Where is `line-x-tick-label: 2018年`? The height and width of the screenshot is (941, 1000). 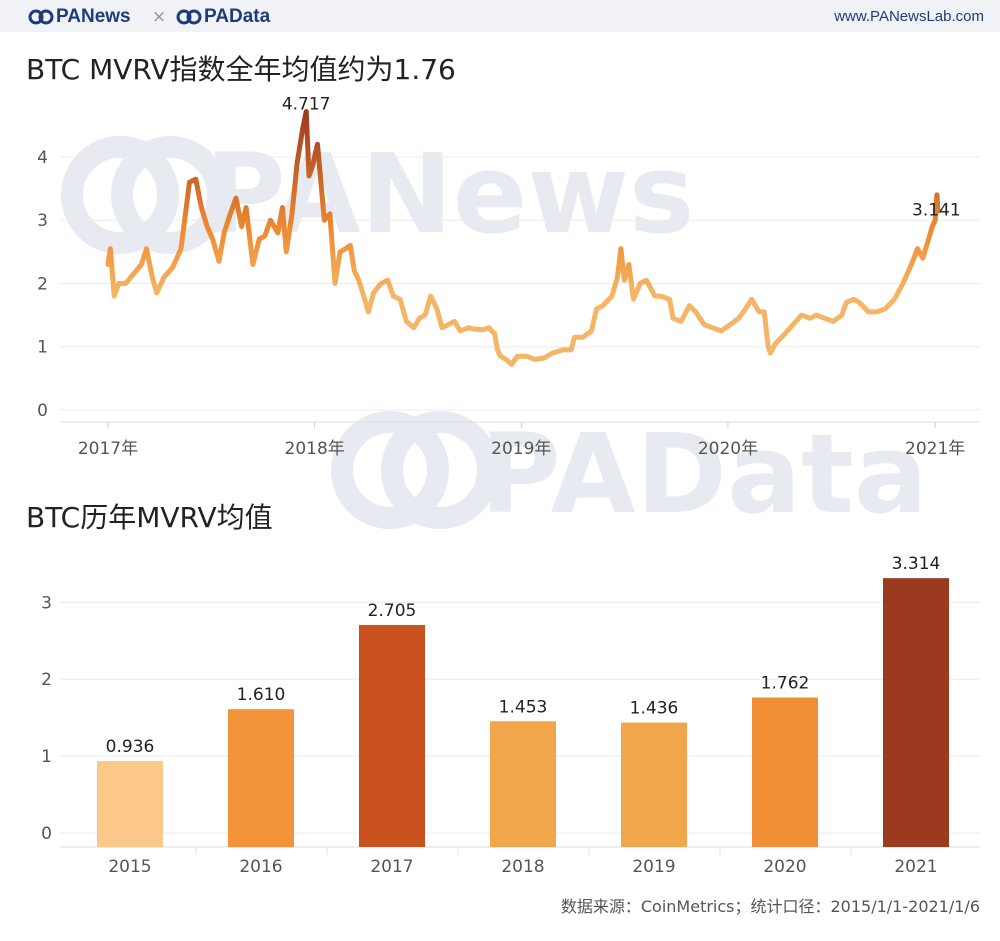 line-x-tick-label: 2018年 is located at coordinates (315, 449).